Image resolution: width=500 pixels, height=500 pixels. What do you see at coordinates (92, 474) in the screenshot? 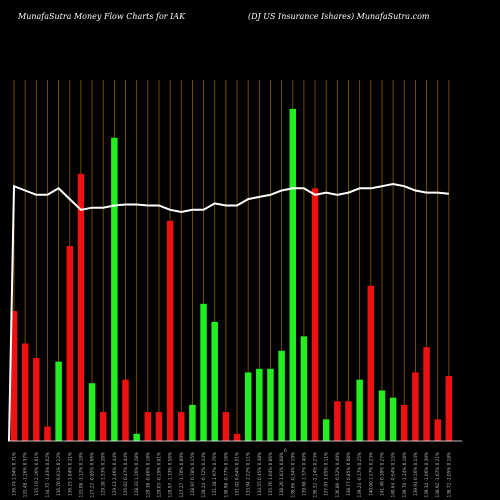
I see `tick-label: 127.22 -0.85% 0.66%` at bounding box center [92, 474].